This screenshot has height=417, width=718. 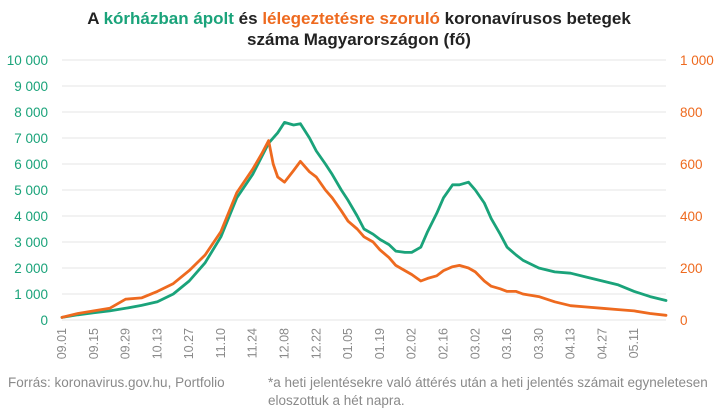 I want to click on title-highlight-ventilated: lélegeztetésre szoruló, so click(x=351, y=18).